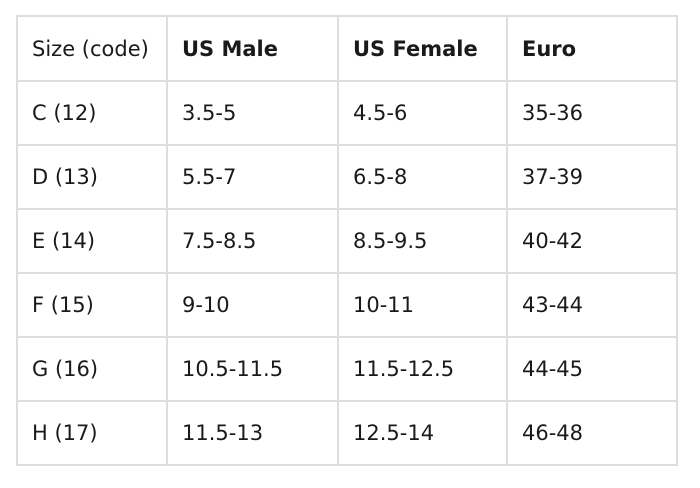  What do you see at coordinates (92, 113) in the screenshot?
I see `cell-size-code: C (12)` at bounding box center [92, 113].